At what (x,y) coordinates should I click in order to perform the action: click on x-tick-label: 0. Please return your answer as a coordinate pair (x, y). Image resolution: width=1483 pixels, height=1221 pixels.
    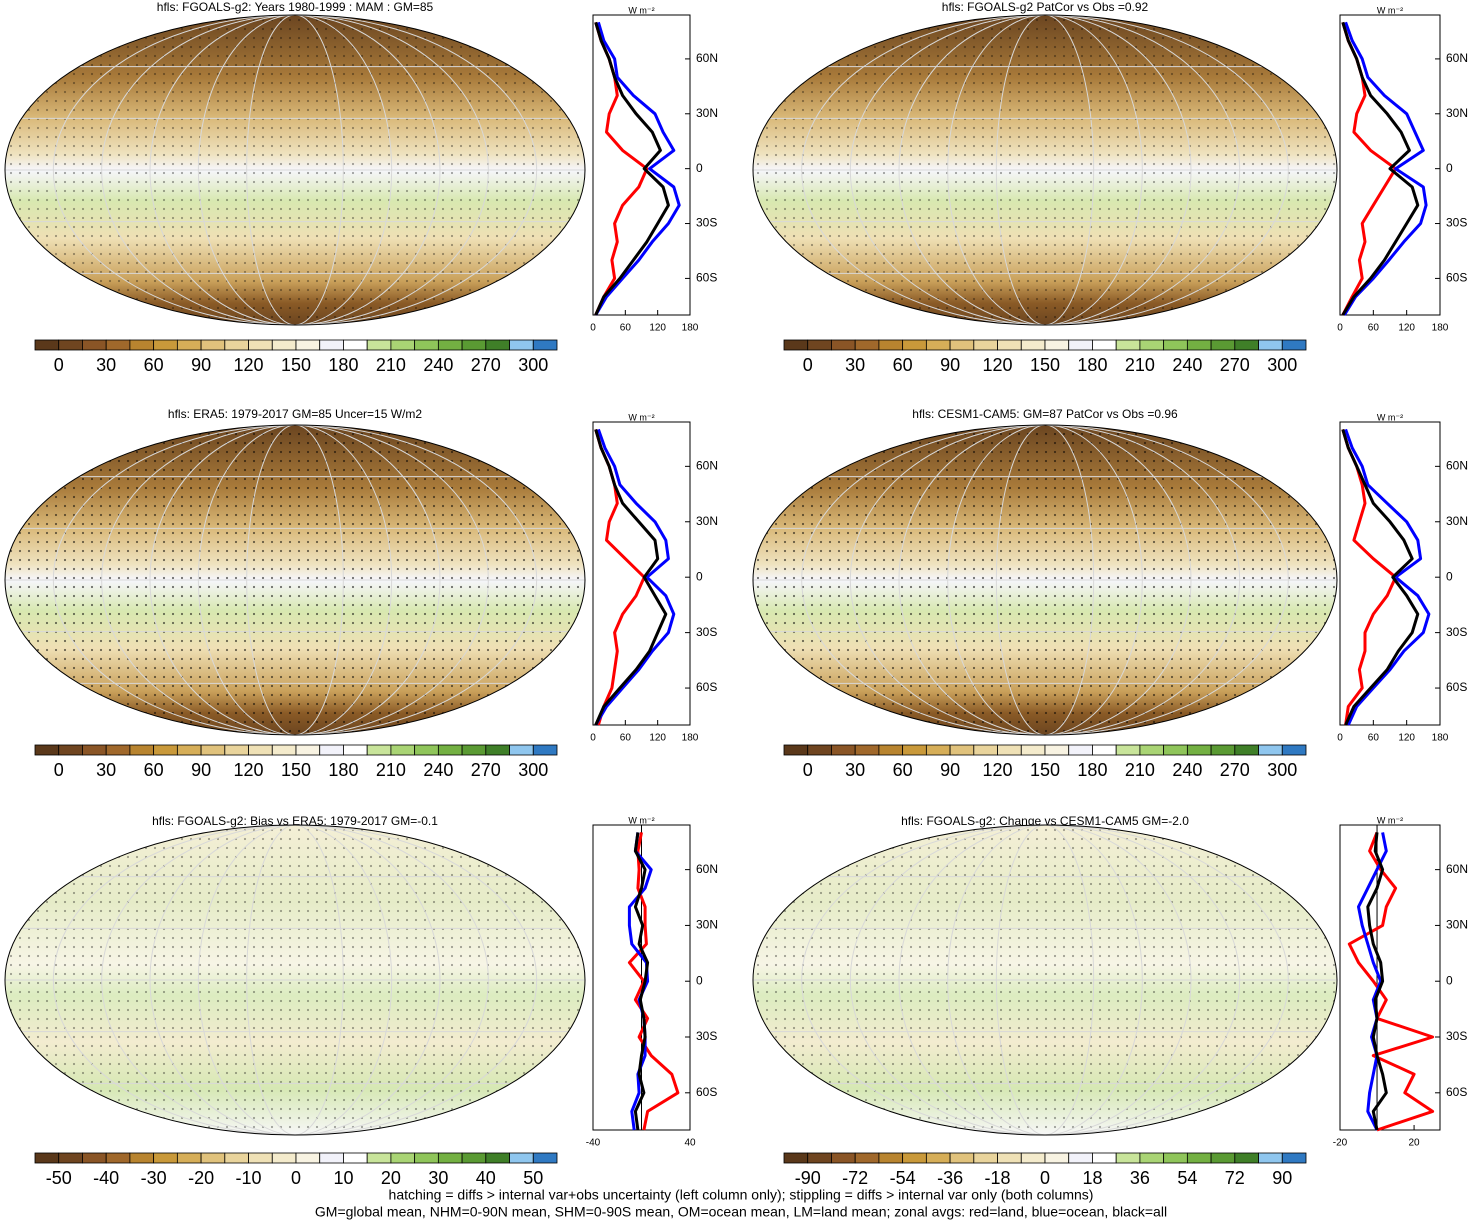
    Looking at the image, I should click on (593, 328).